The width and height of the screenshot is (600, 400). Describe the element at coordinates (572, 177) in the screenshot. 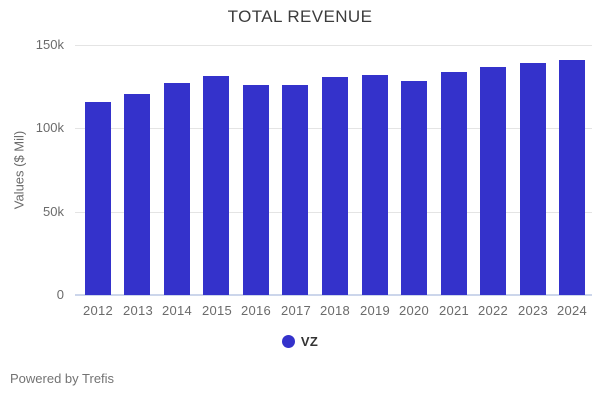

I see `bar-2024` at that location.